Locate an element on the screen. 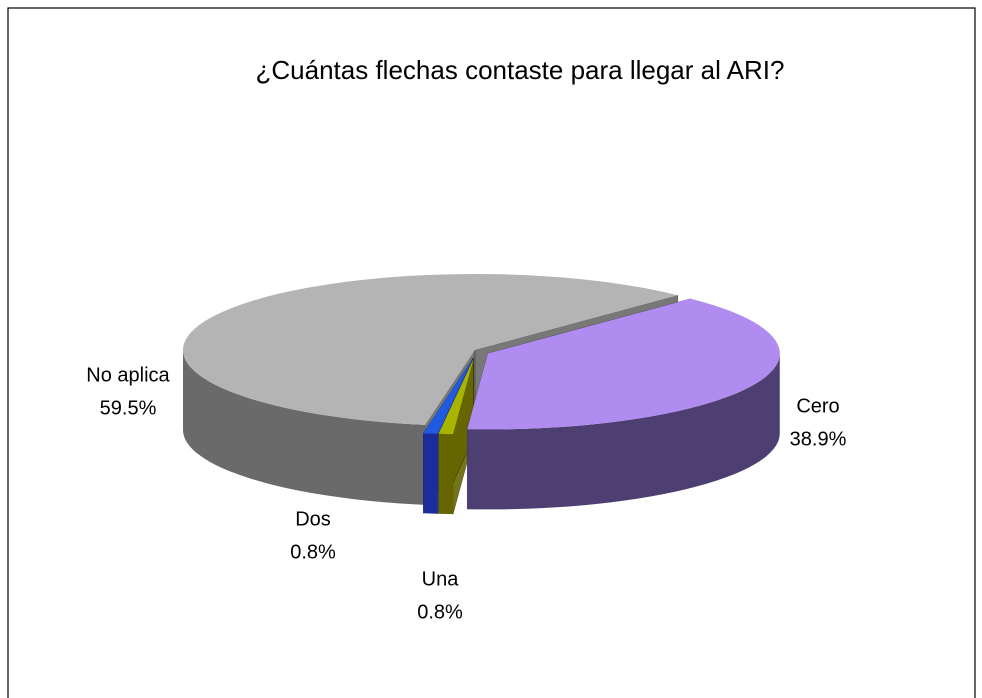 The height and width of the screenshot is (698, 982). slice-label: Dos is located at coordinates (313, 519).